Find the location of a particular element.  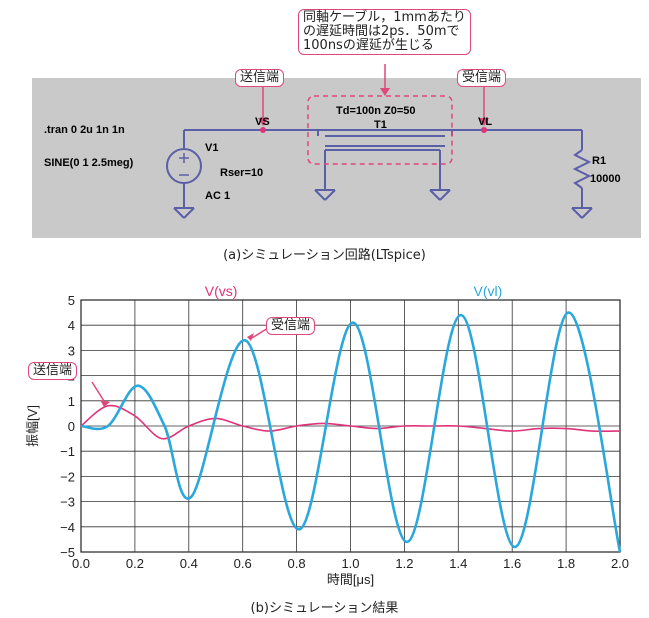

load-value: 10000 is located at coordinates (605, 179).